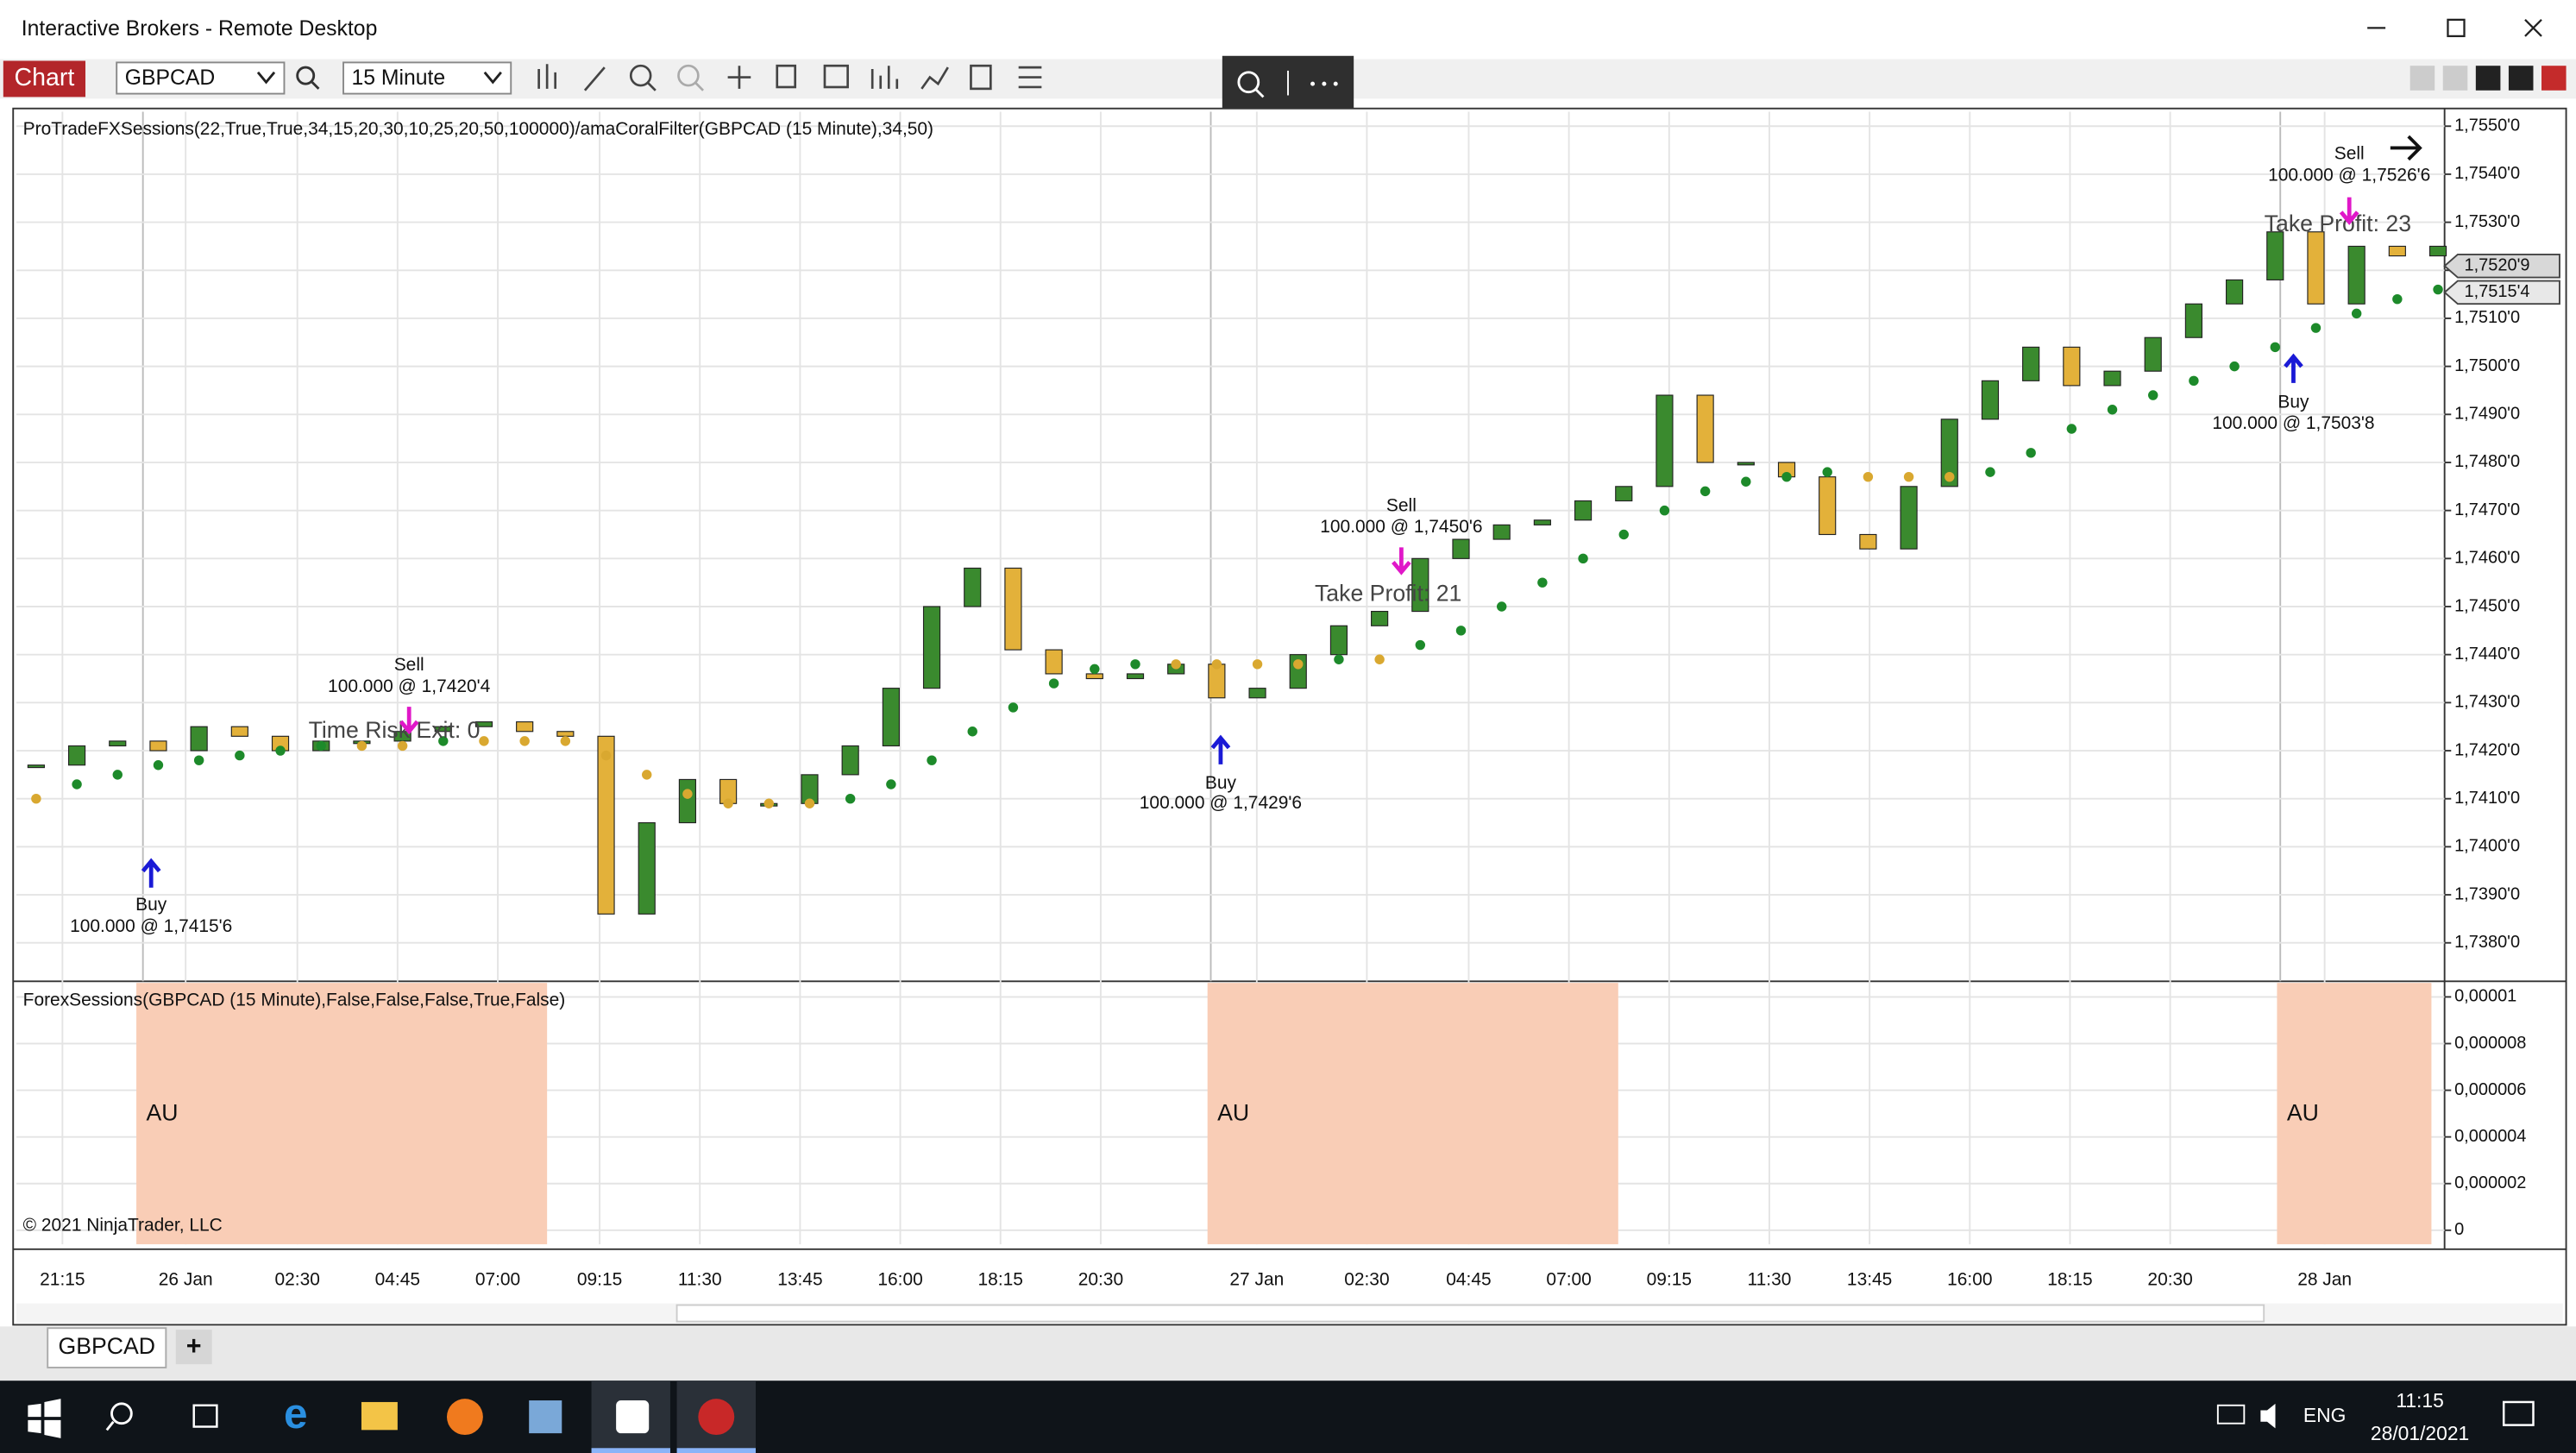  Describe the element at coordinates (2488, 79) in the screenshot. I see `panel-controls` at that location.